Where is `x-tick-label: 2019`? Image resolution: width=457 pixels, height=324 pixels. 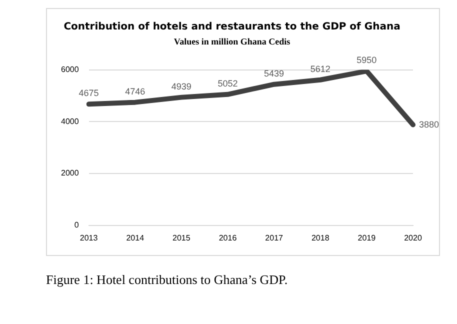 x-tick-label: 2019 is located at coordinates (367, 237).